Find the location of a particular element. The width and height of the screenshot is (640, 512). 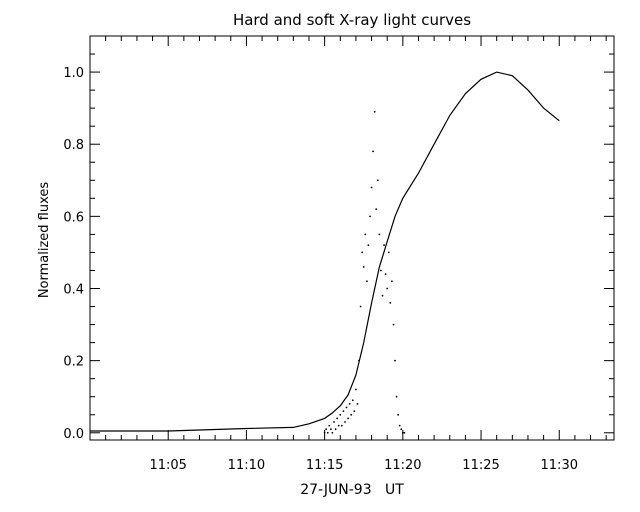

y-tick-label: 1.0 is located at coordinates (73, 73).